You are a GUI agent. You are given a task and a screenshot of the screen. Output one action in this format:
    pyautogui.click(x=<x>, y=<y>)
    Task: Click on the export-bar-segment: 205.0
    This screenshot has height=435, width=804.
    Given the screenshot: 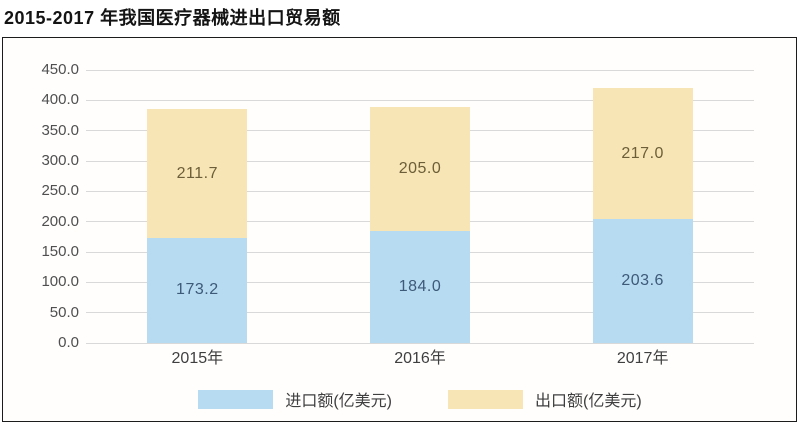 What is the action you would take?
    pyautogui.click(x=420, y=169)
    